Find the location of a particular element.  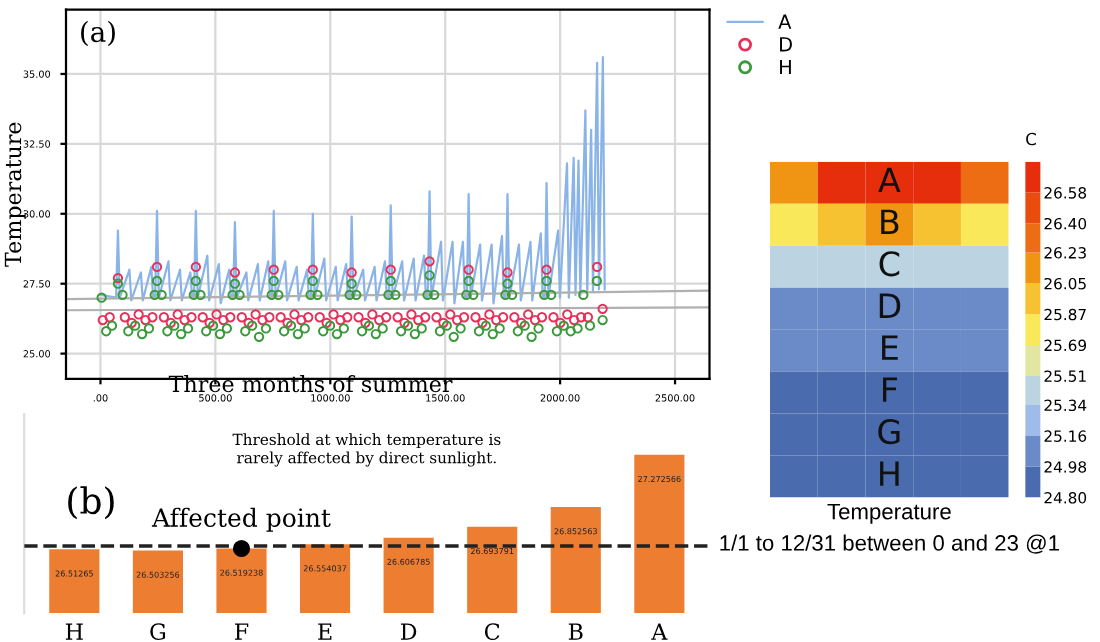

annotation: Affected point is located at coordinates (241, 519).